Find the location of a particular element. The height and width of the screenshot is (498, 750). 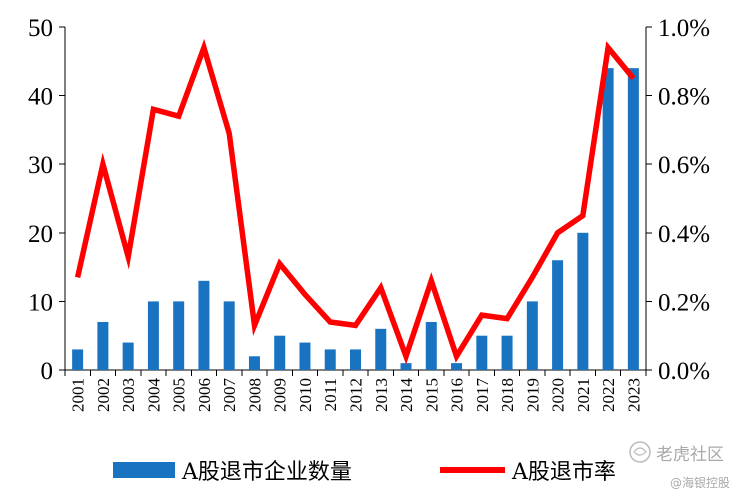

x-tick-label: 2016 is located at coordinates (457, 395).